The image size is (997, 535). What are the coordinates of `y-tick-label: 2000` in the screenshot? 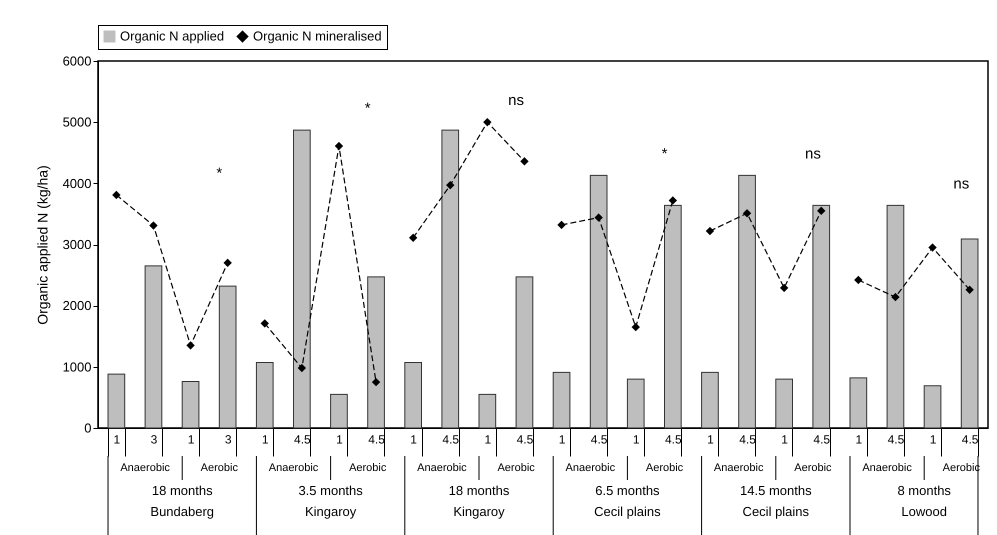 It's located at (77, 306).